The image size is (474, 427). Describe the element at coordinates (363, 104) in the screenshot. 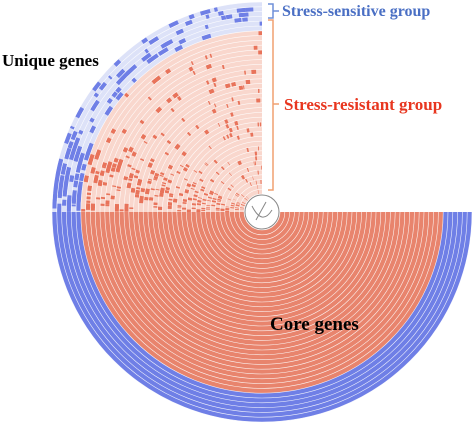

I see `stress-resistant-group-label: Stress-resistant group` at that location.